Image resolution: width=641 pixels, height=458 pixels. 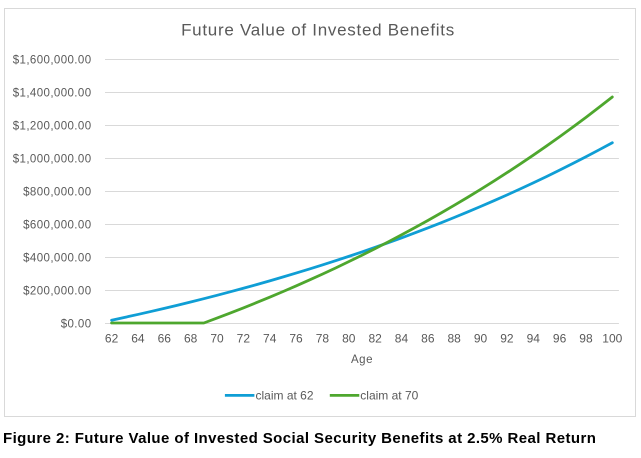 What do you see at coordinates (57, 226) in the screenshot?
I see `svg-text: $600,000.00` at bounding box center [57, 226].